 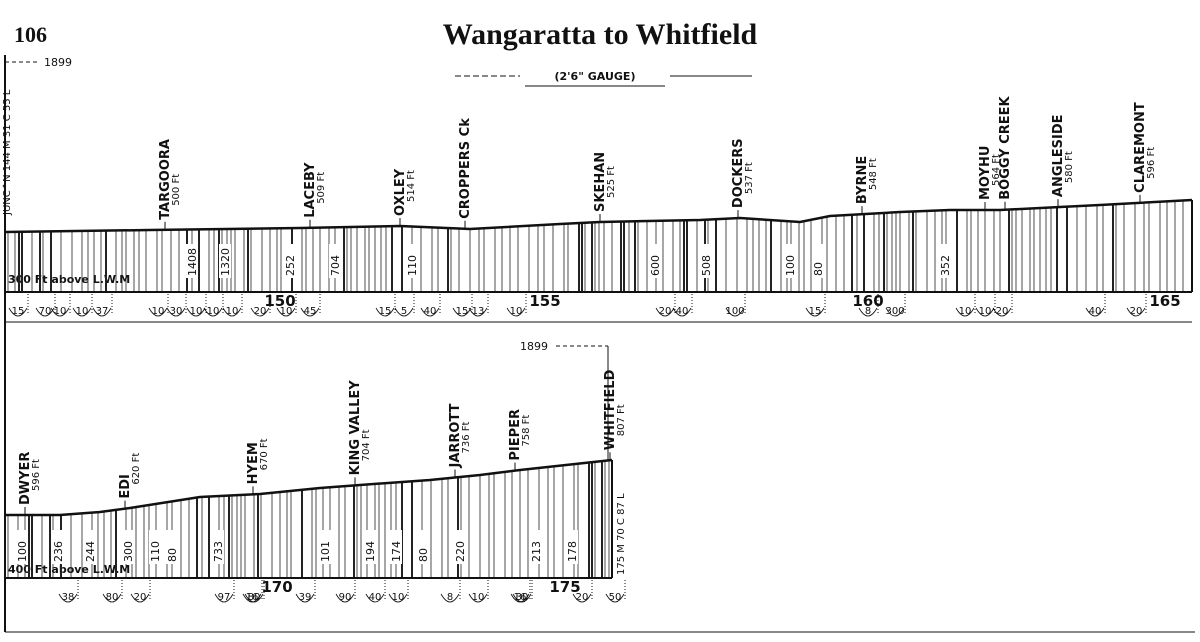 What do you see at coordinates (176, 190) in the screenshot?
I see `station-height: 500 Ft` at bounding box center [176, 190].